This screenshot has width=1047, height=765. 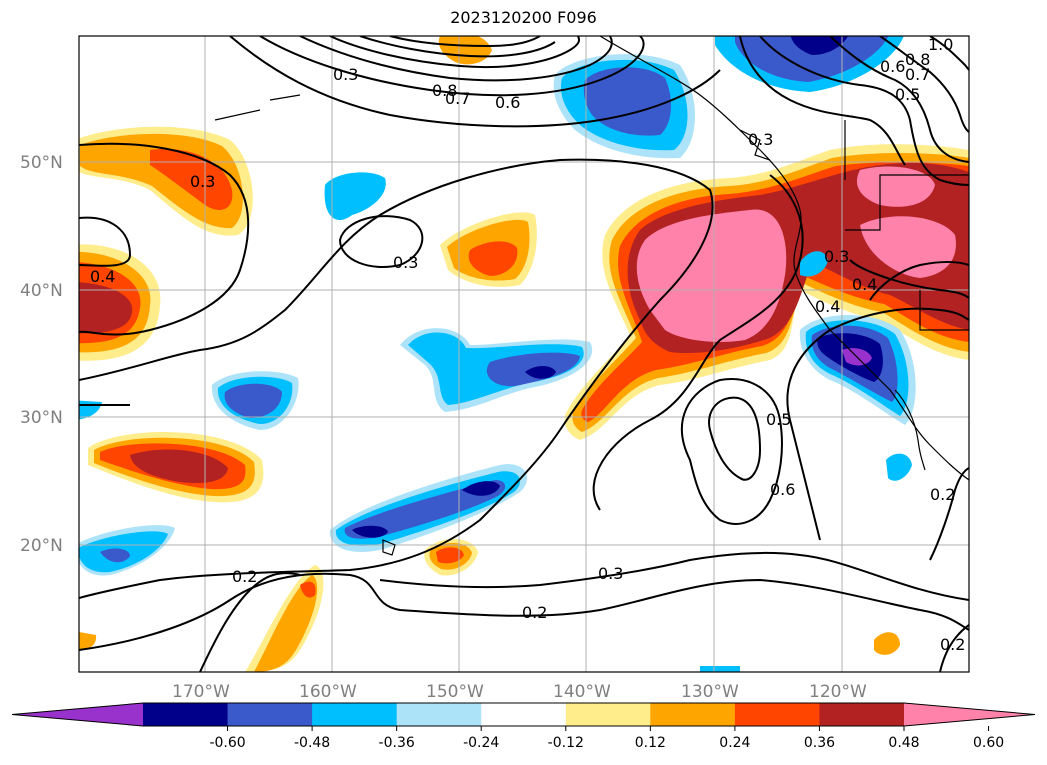 What do you see at coordinates (582, 692) in the screenshot?
I see `lon-label: 140°W` at bounding box center [582, 692].